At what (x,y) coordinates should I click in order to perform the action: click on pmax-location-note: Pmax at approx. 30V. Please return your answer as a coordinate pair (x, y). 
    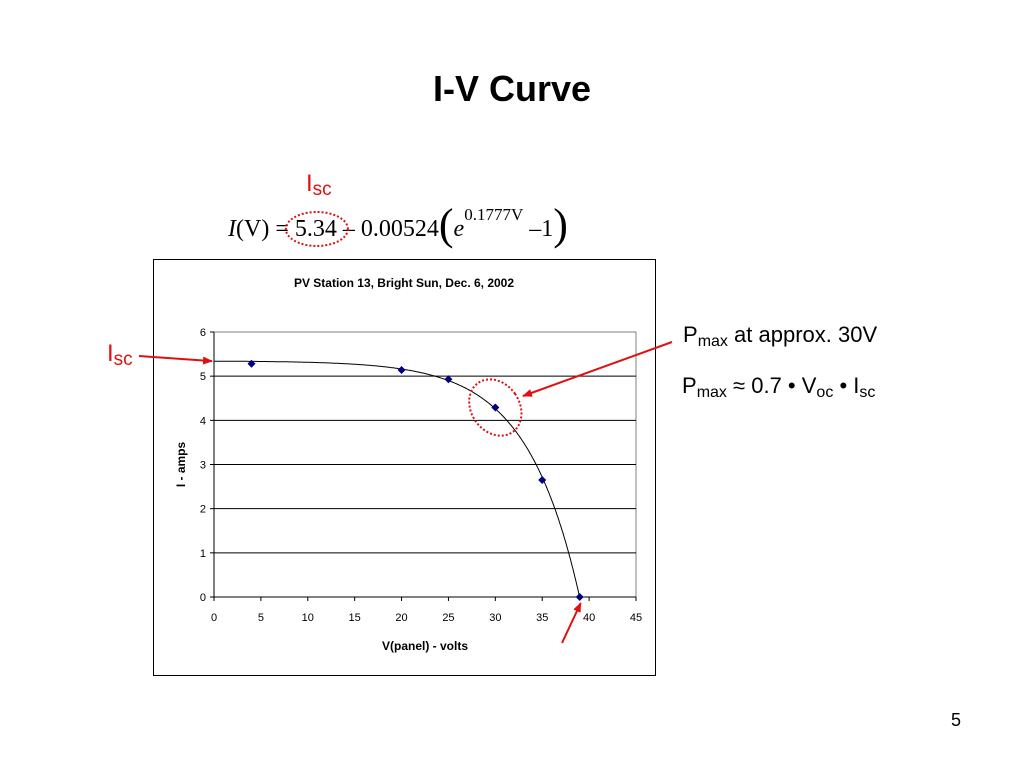
    Looking at the image, I should click on (780, 336).